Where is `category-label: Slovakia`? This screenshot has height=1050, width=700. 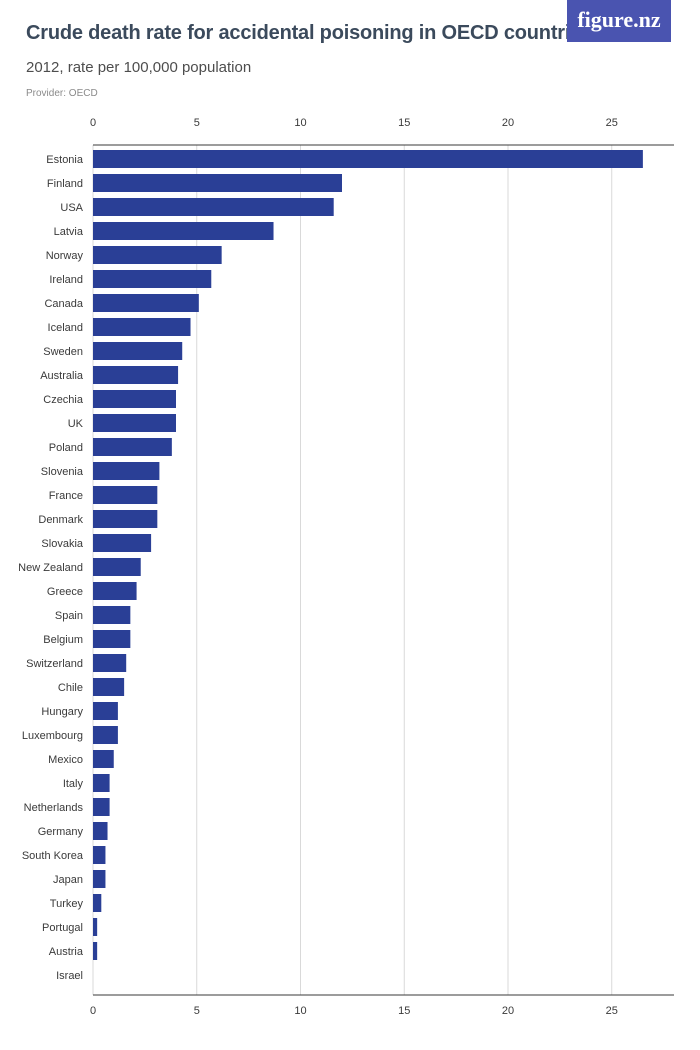
category-label: Slovakia is located at coordinates (62, 544).